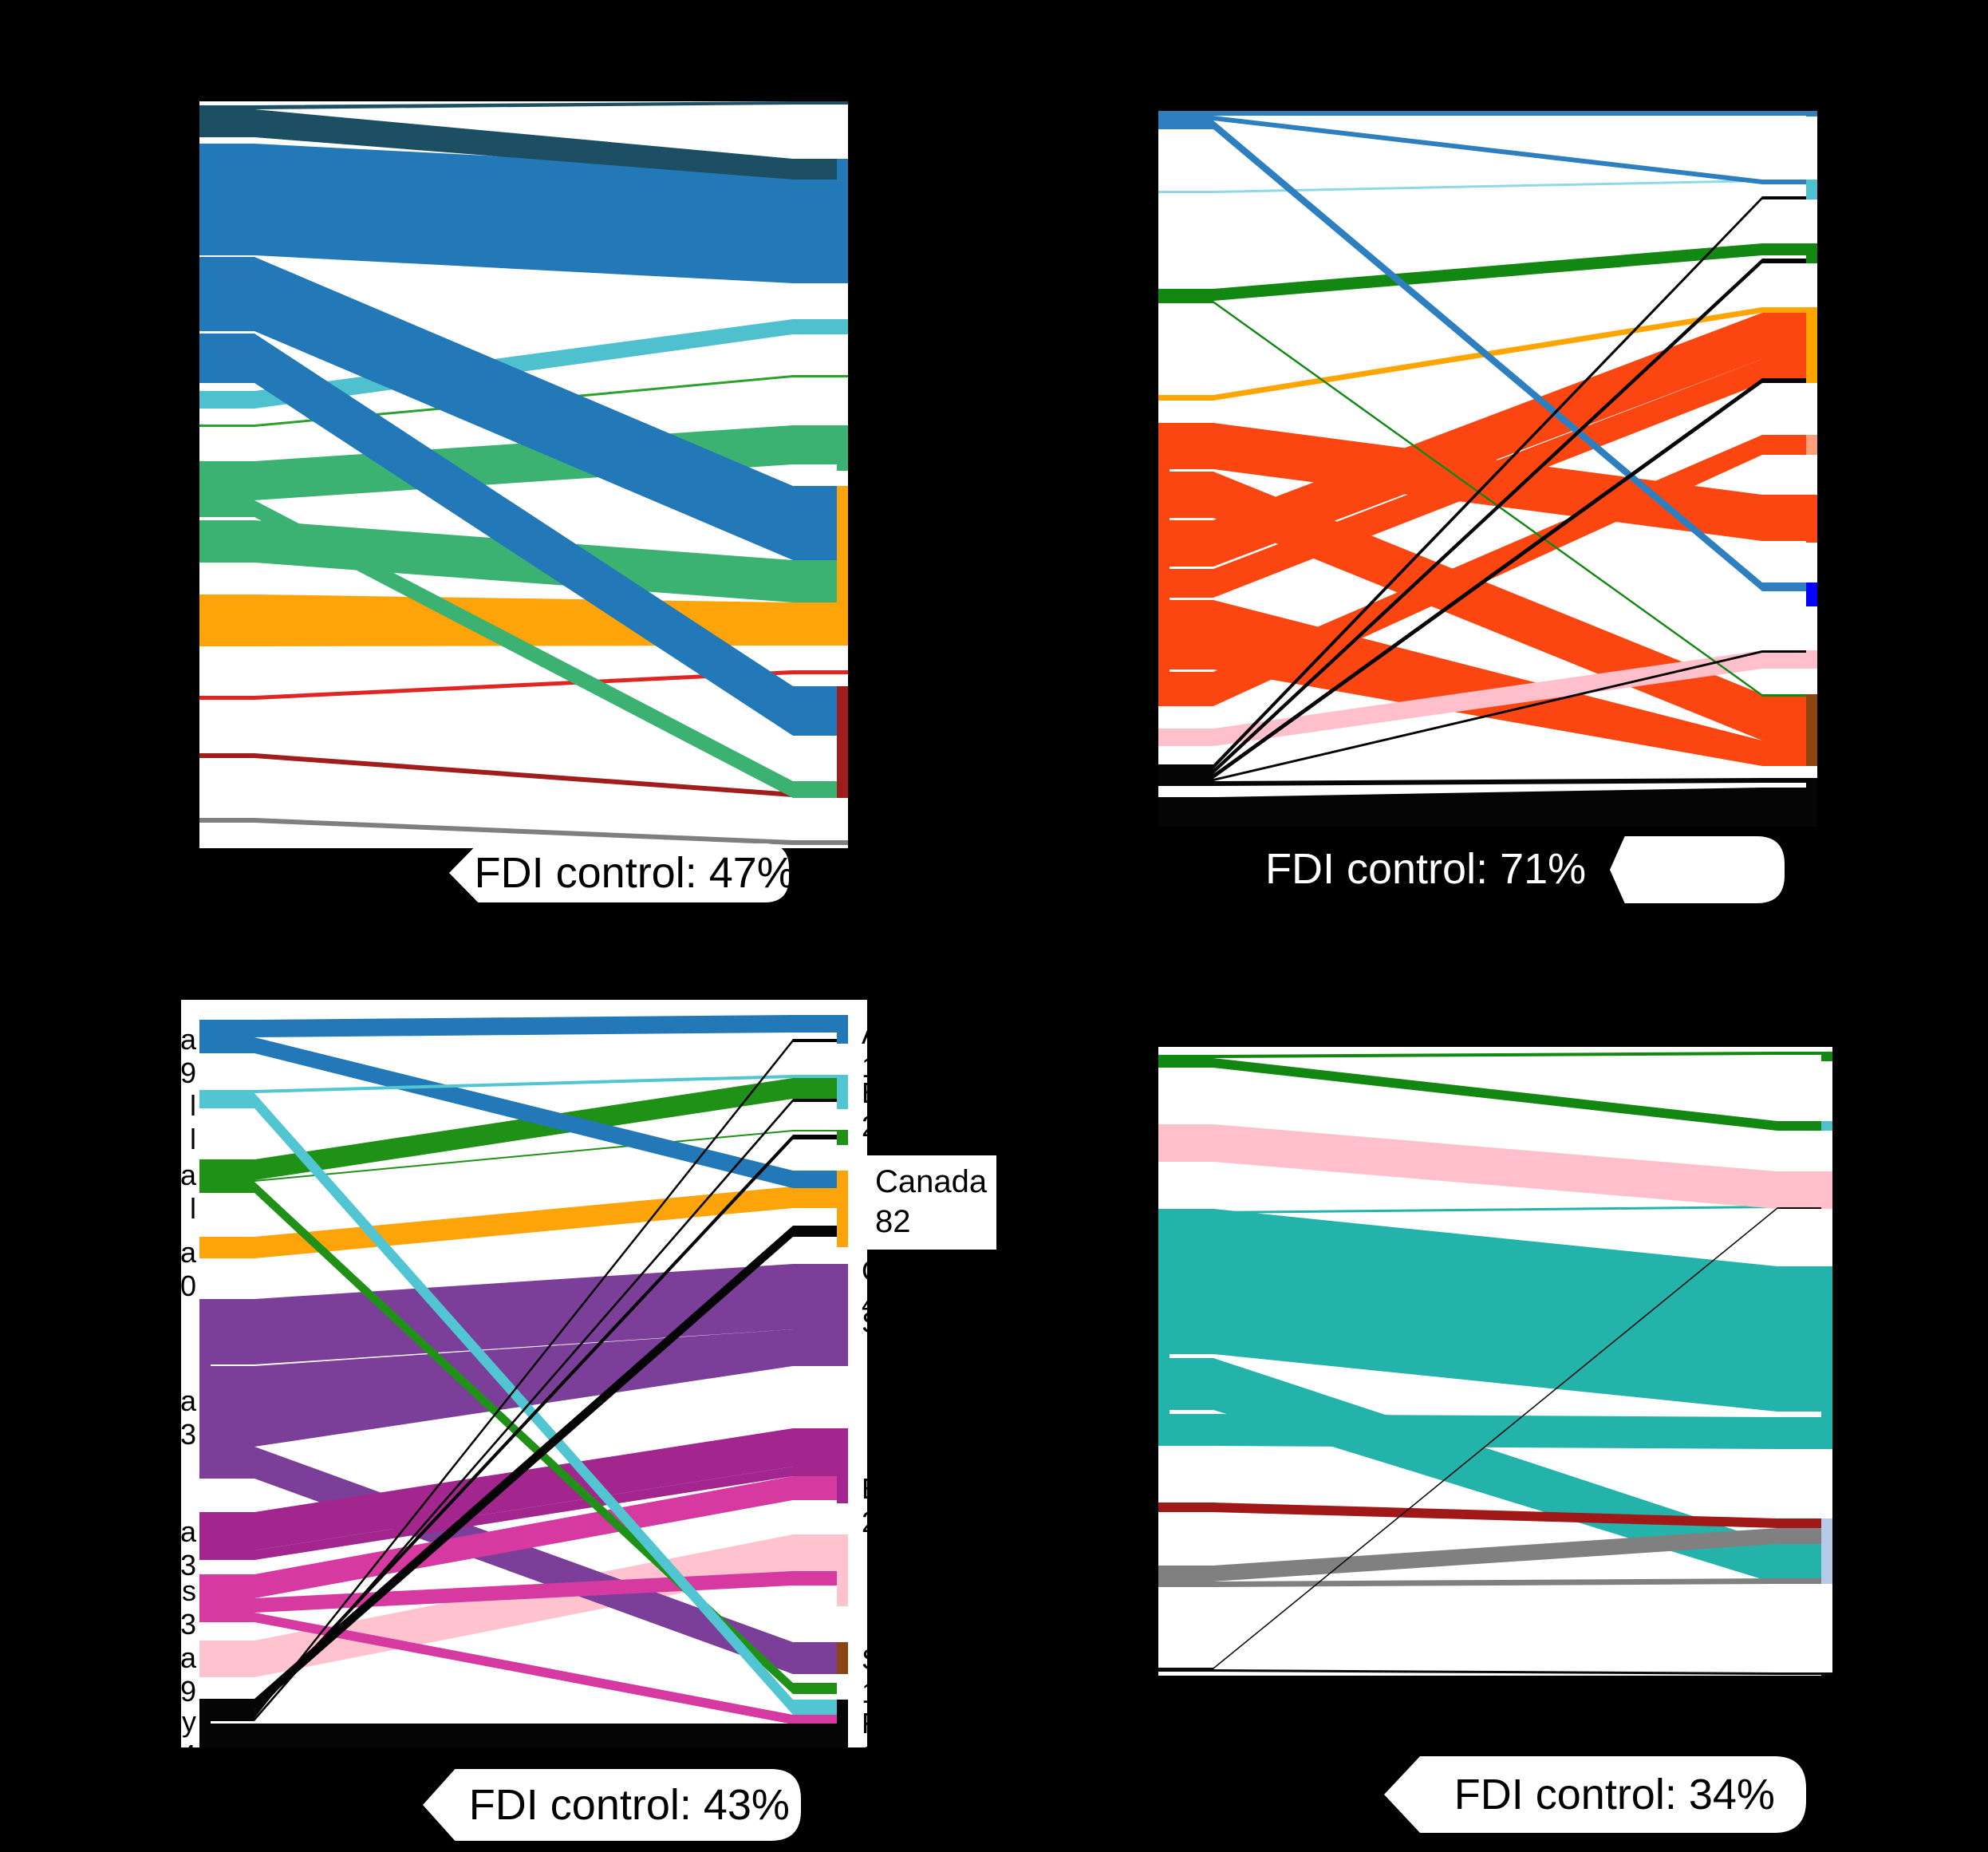 The image size is (1988, 1852). What do you see at coordinates (870, 1304) in the screenshot?
I see `clipped-node-label-fragment: 4` at bounding box center [870, 1304].